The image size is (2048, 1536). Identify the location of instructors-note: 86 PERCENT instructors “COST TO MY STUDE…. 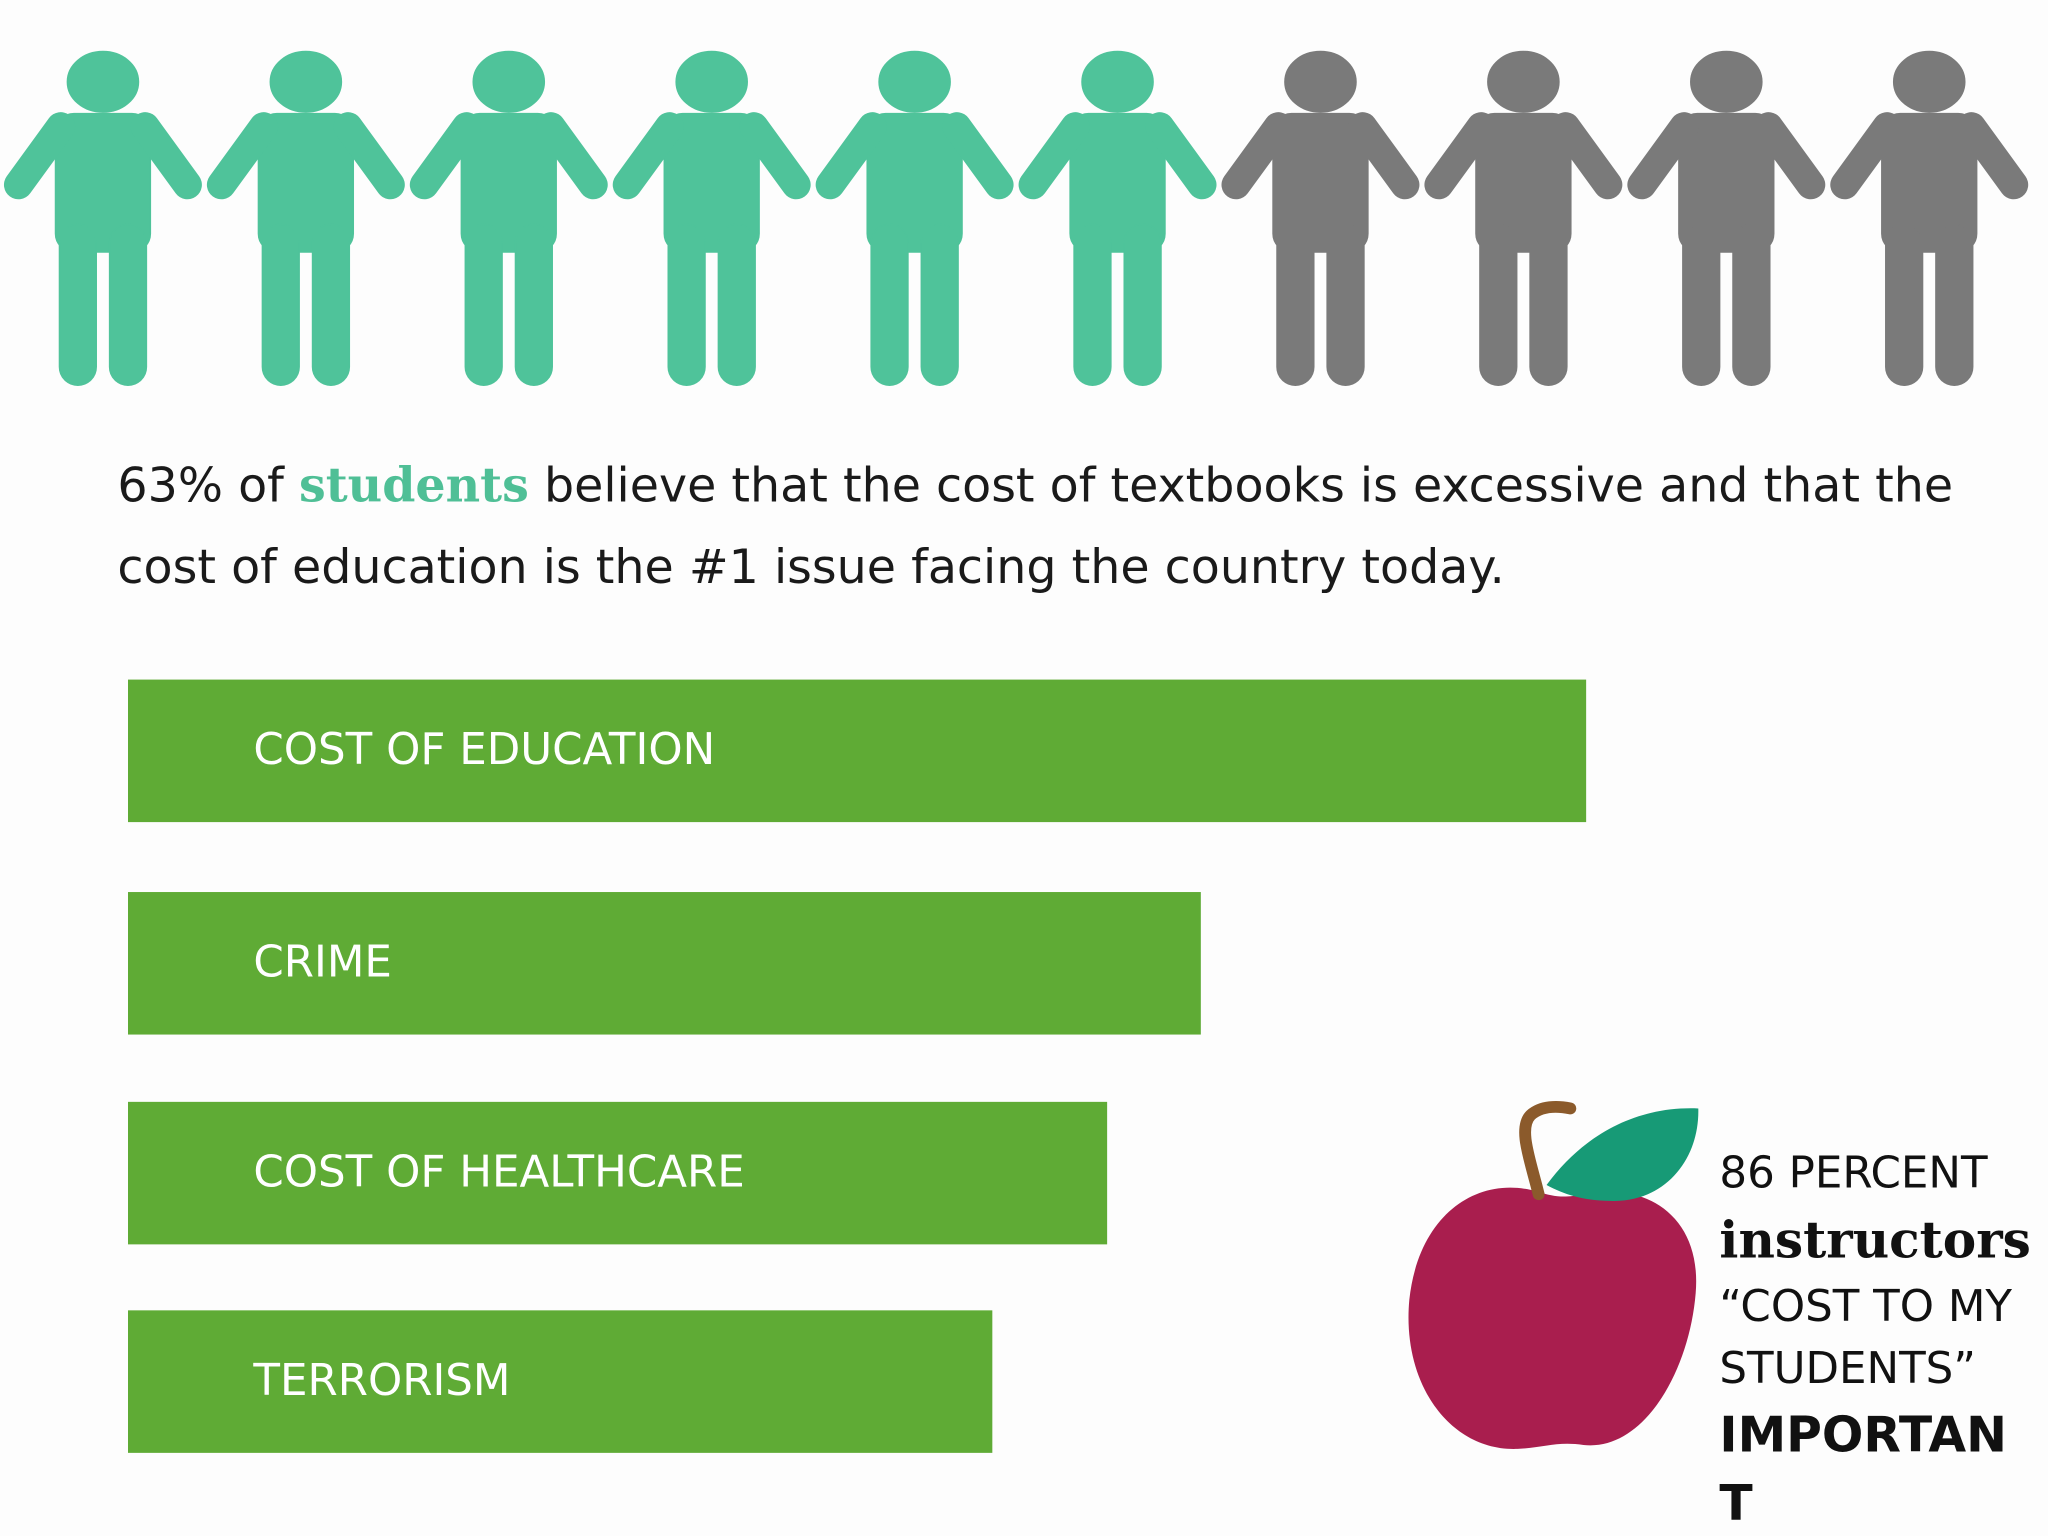
(1874, 1341).